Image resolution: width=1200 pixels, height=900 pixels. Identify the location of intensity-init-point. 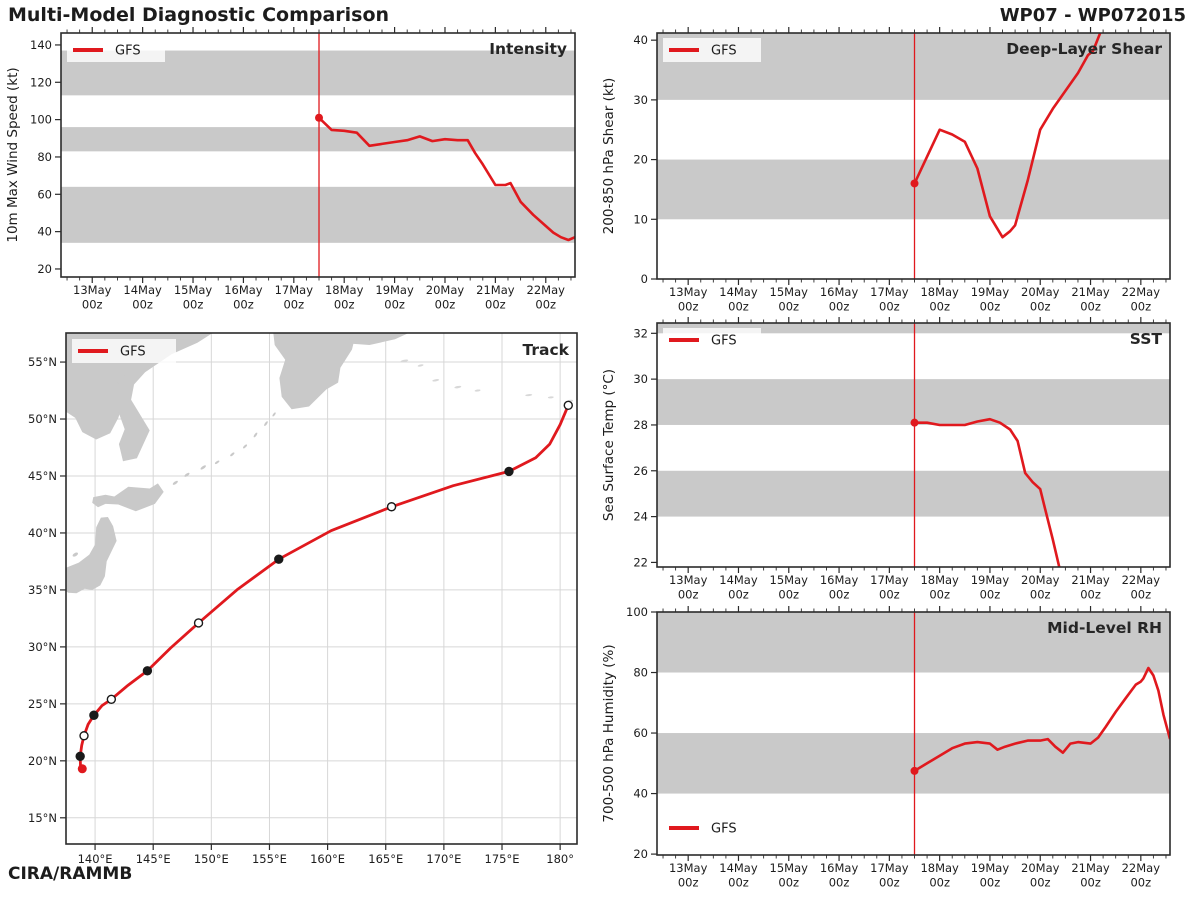
(319, 117).